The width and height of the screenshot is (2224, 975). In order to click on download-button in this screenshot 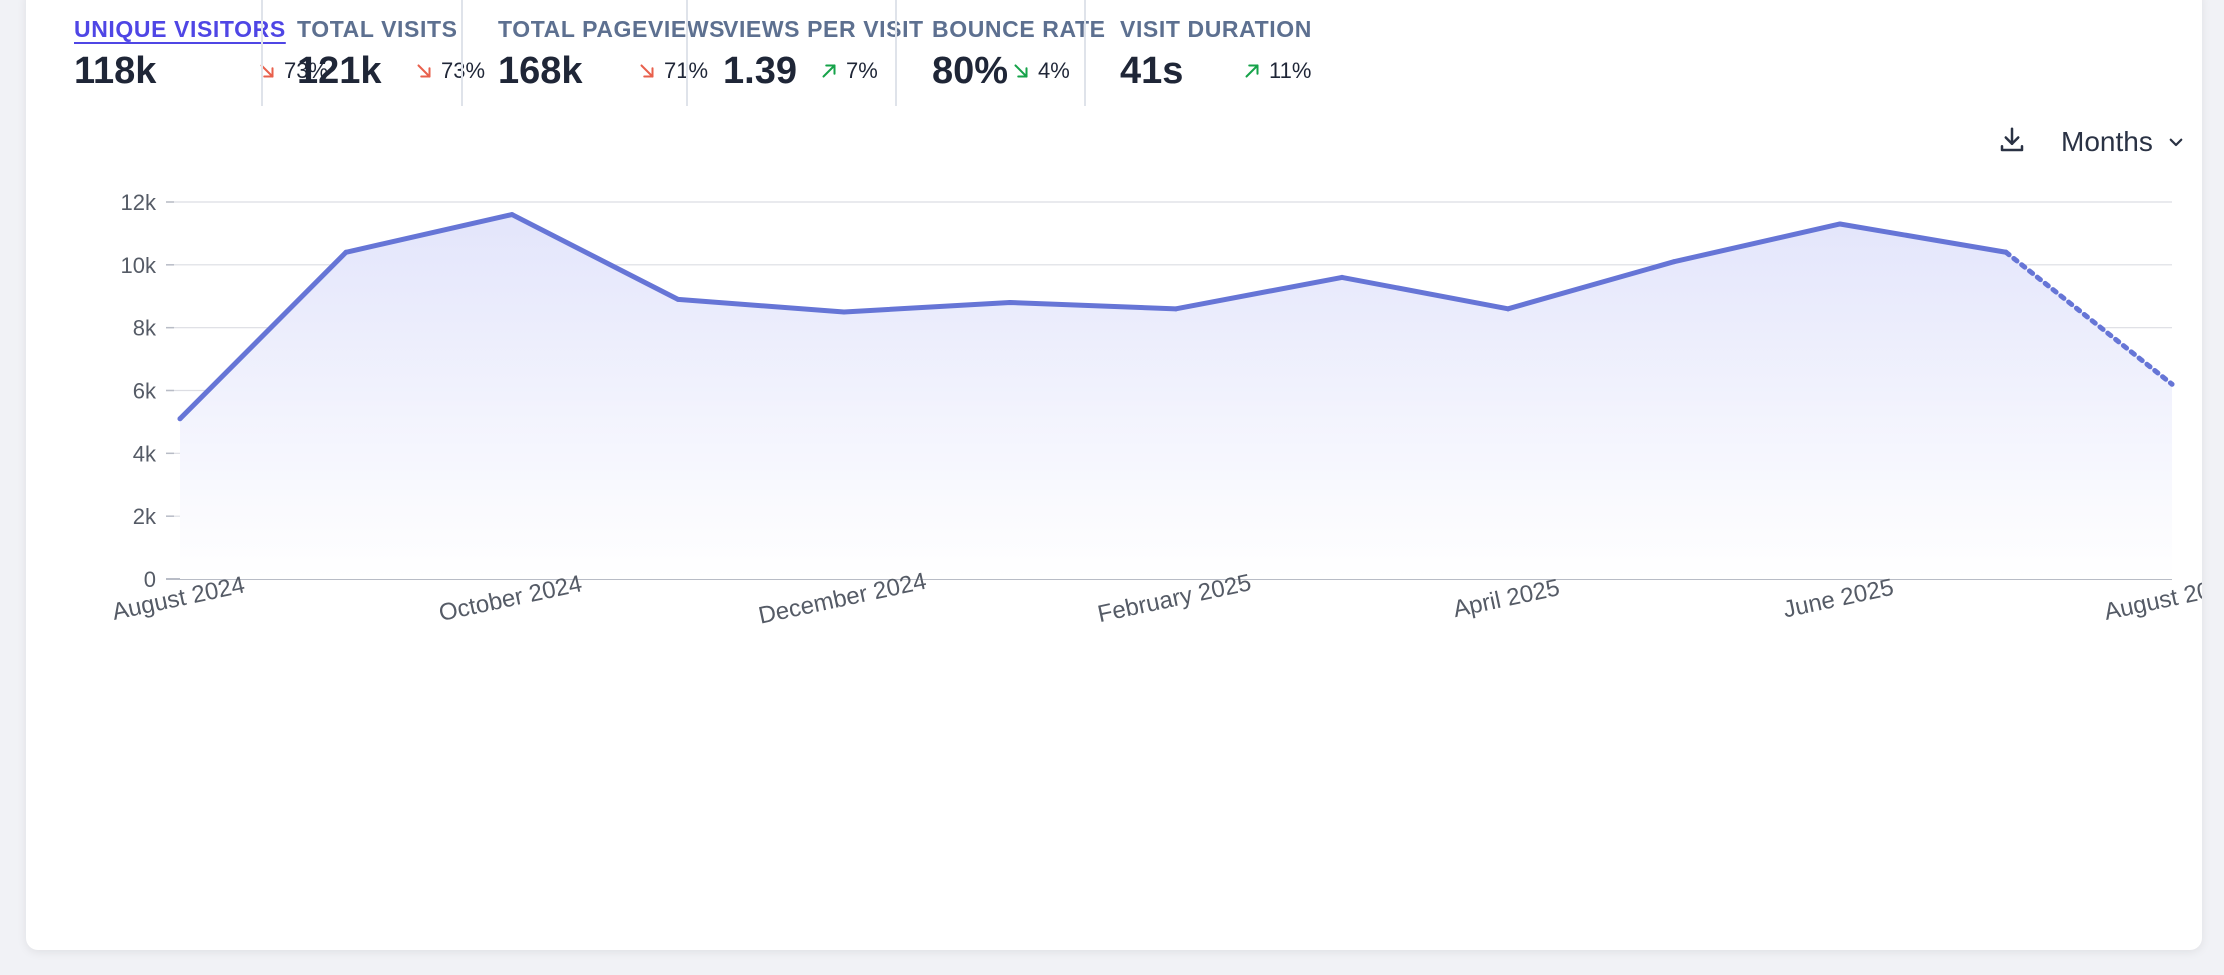, I will do `click(2012, 140)`.